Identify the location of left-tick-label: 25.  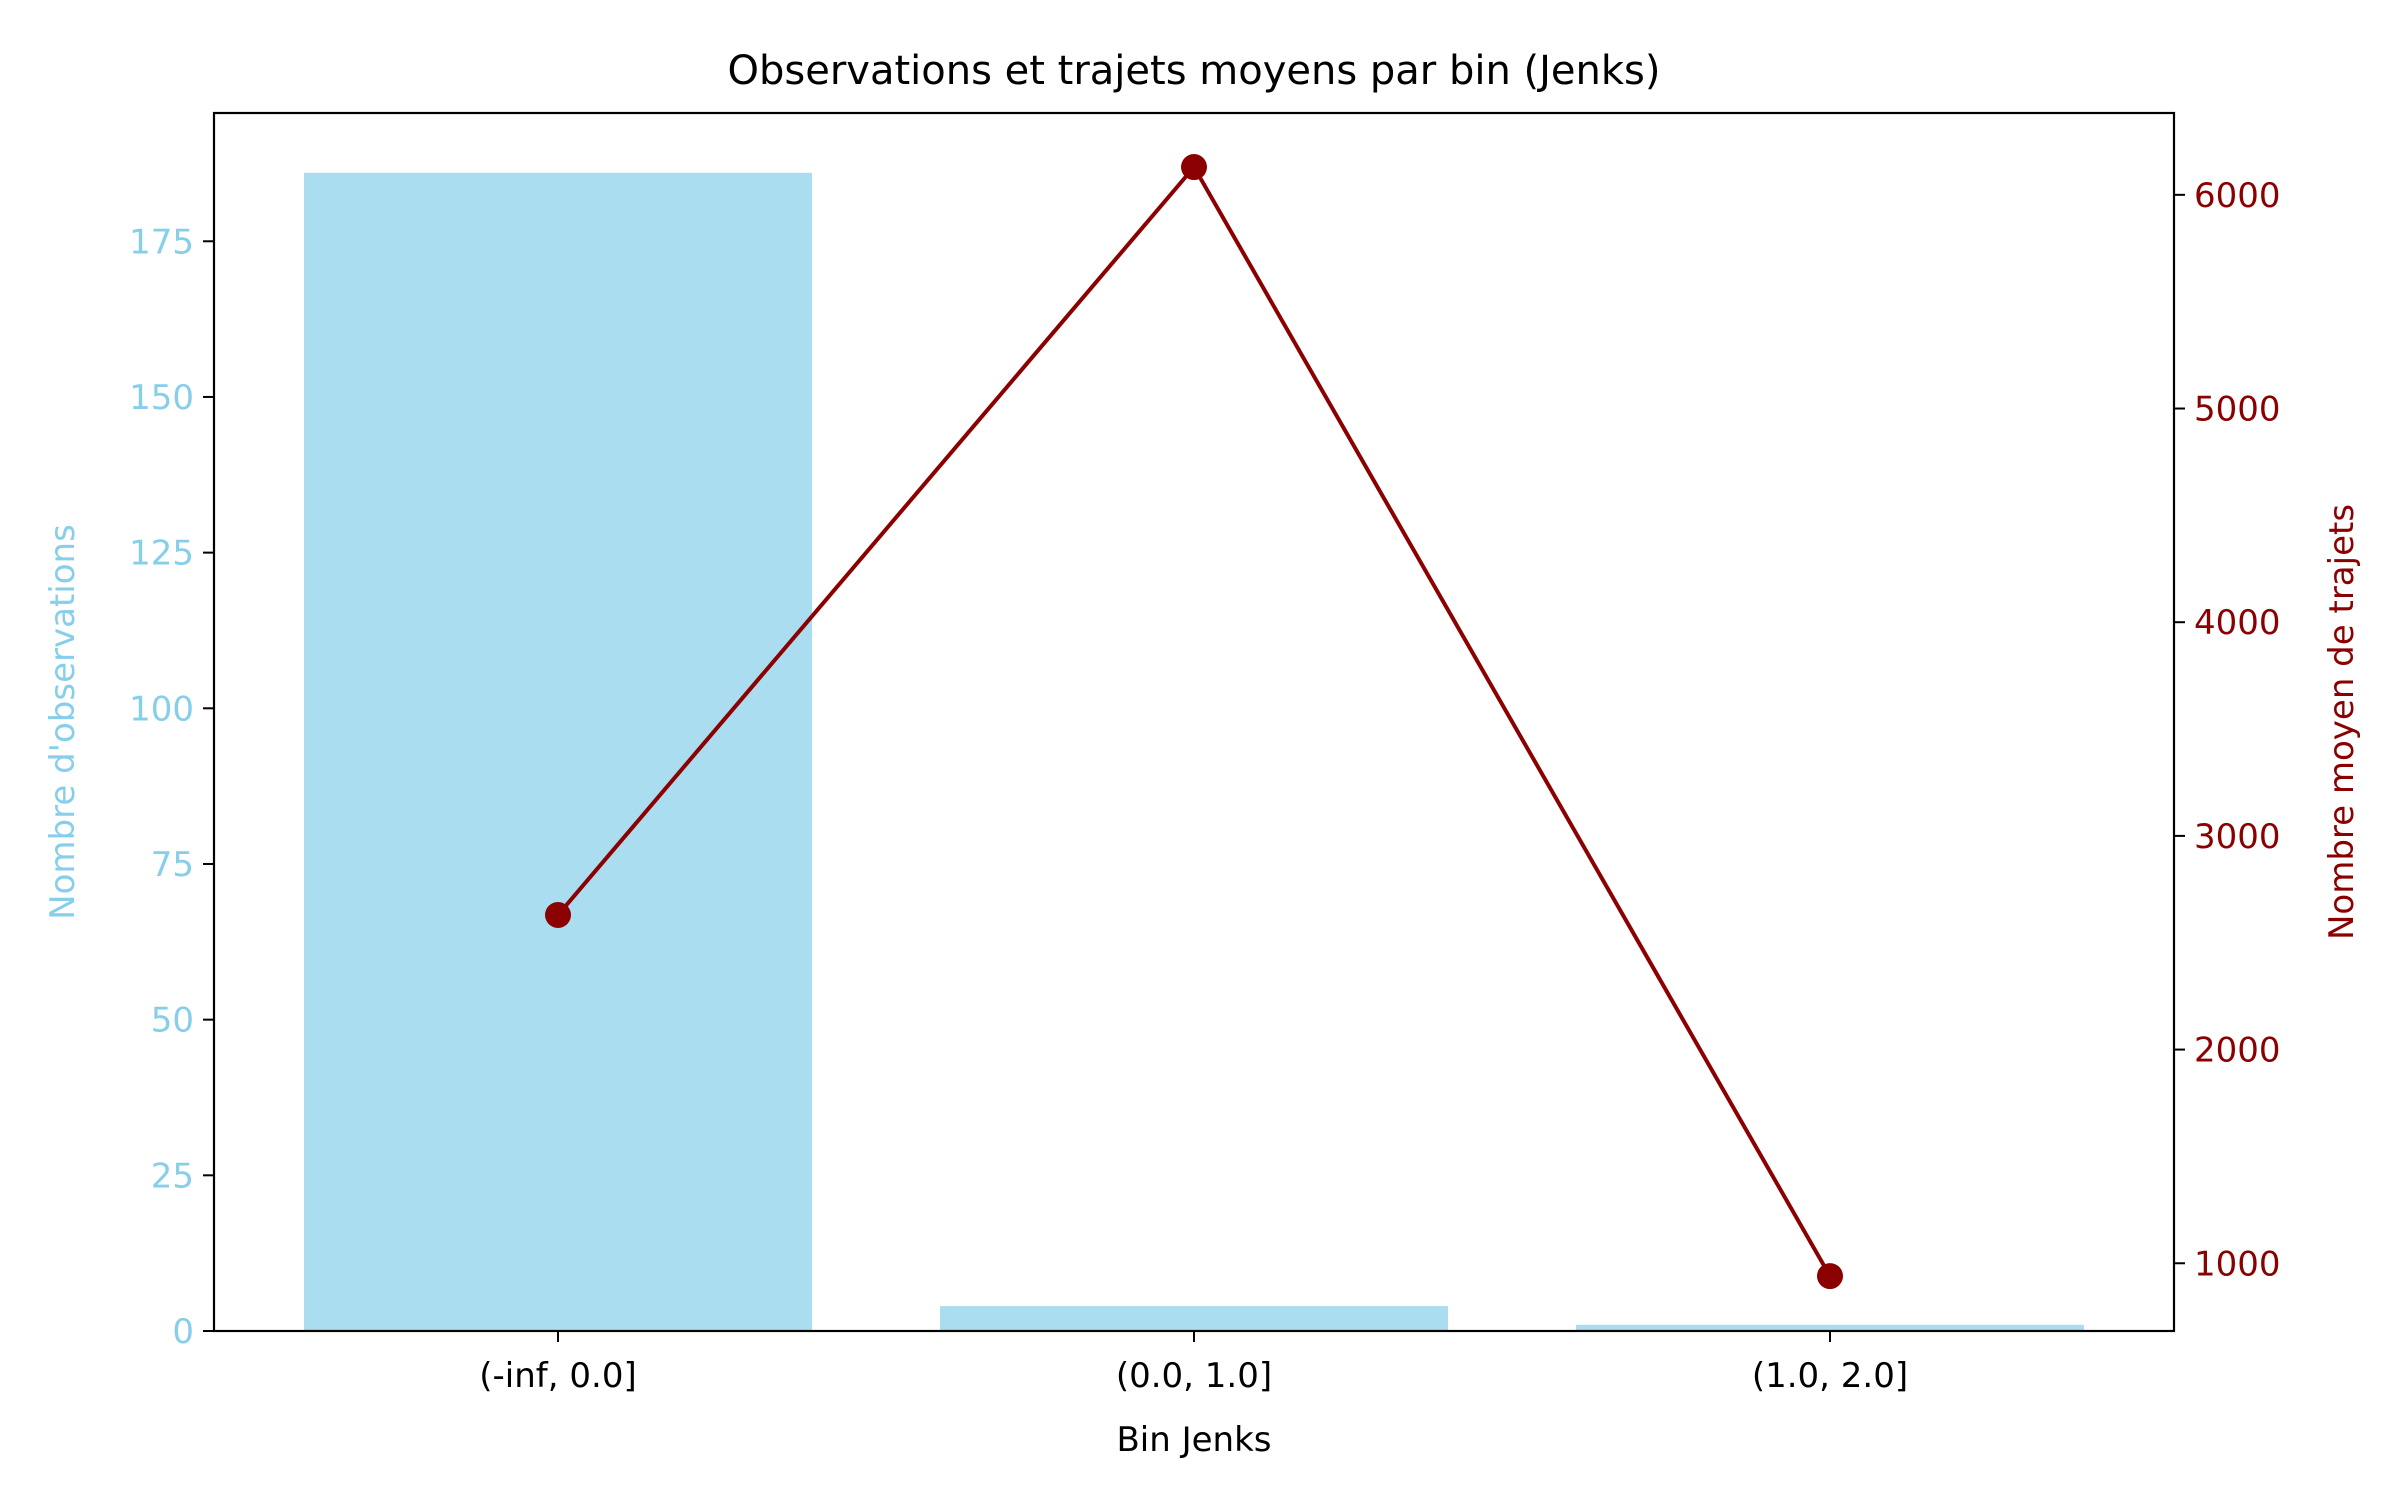
(172, 1176).